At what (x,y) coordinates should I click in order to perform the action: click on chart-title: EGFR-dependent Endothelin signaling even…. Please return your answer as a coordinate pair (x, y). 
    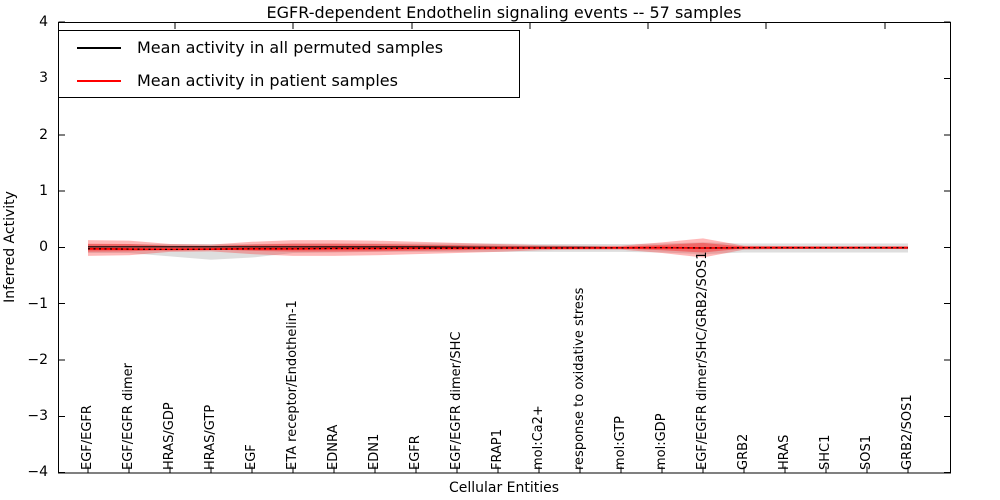
    Looking at the image, I should click on (504, 12).